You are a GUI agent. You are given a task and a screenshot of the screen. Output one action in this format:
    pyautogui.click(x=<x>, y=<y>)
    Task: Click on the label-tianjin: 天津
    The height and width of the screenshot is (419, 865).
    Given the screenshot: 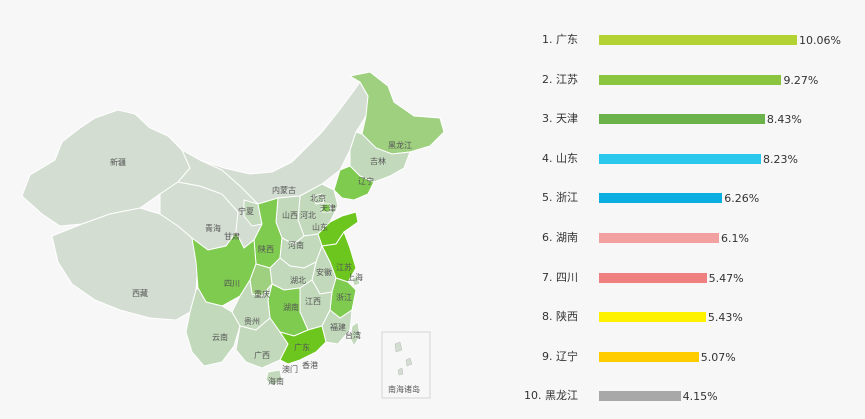 What is the action you would take?
    pyautogui.click(x=328, y=208)
    